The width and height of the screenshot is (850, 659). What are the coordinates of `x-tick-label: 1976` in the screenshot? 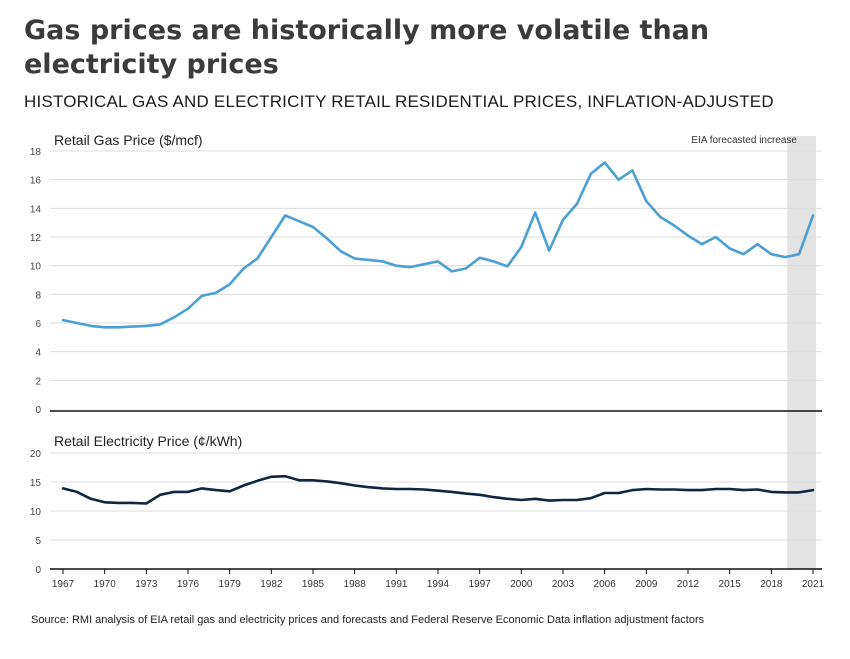 It's located at (188, 584).